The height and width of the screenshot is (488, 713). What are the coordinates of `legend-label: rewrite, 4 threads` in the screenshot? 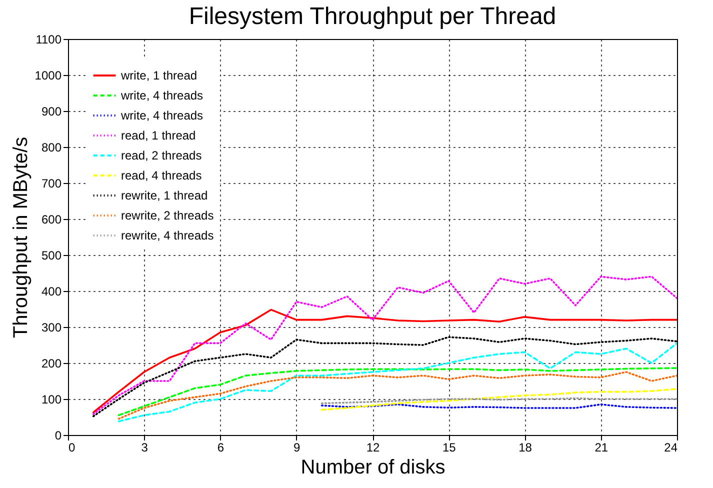 It's located at (167, 235).